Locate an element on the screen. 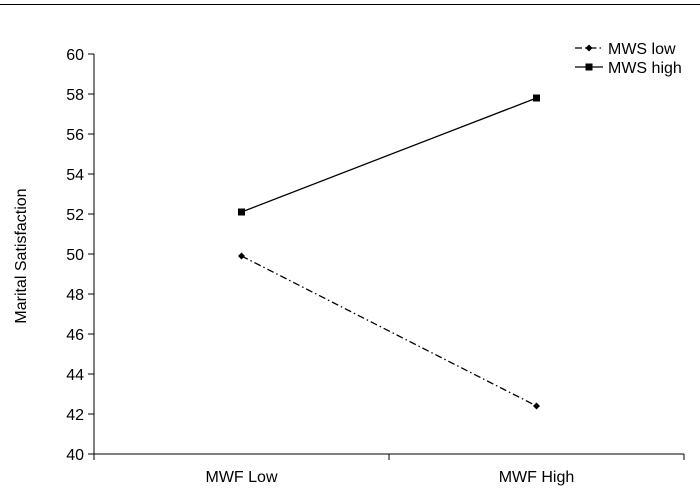 The image size is (700, 496). y-tick-label: 44 is located at coordinates (75, 375).